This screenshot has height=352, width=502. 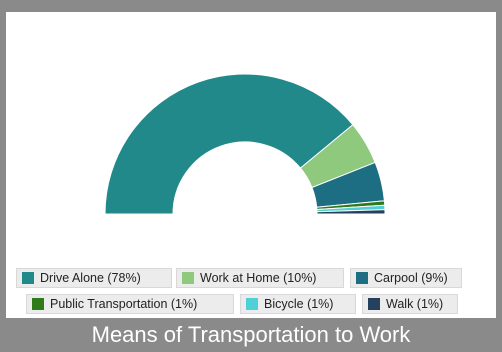 What do you see at coordinates (28, 278) in the screenshot?
I see `legend-swatch-drive-alone` at bounding box center [28, 278].